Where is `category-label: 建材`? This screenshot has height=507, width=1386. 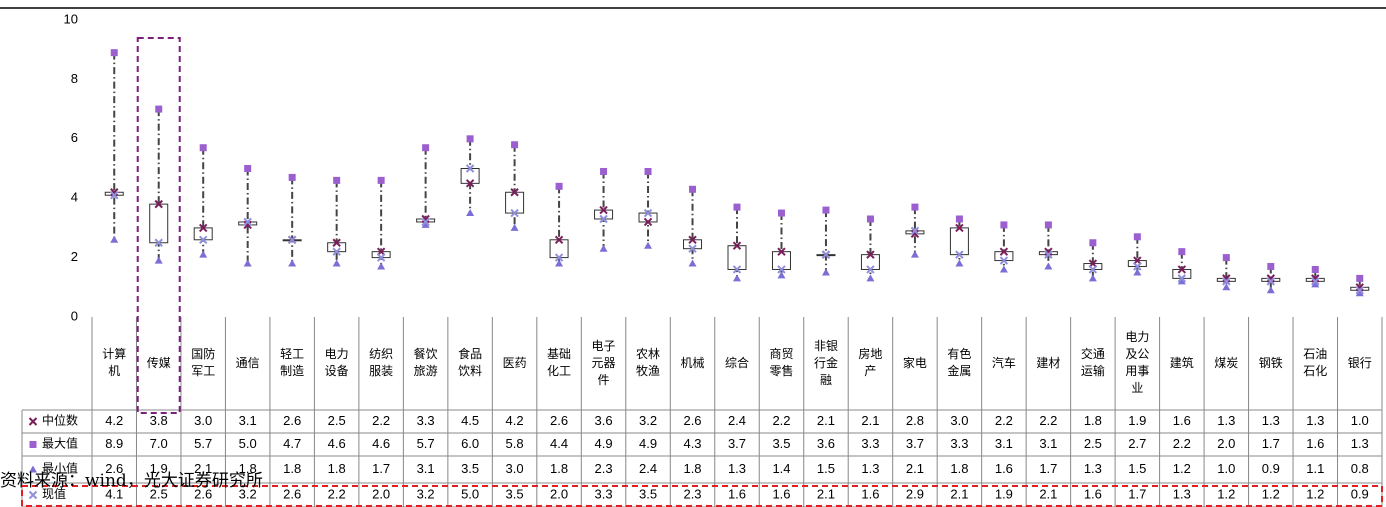
category-label: 建材 is located at coordinates (1048, 362).